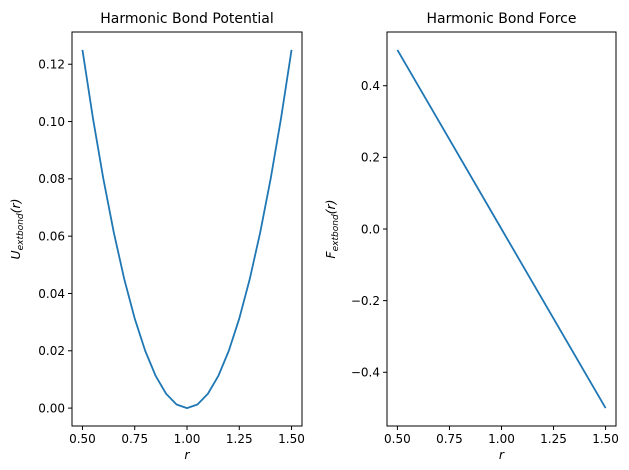 The image size is (629, 470). I want to click on y-tick-label: 0.06, so click(51, 236).